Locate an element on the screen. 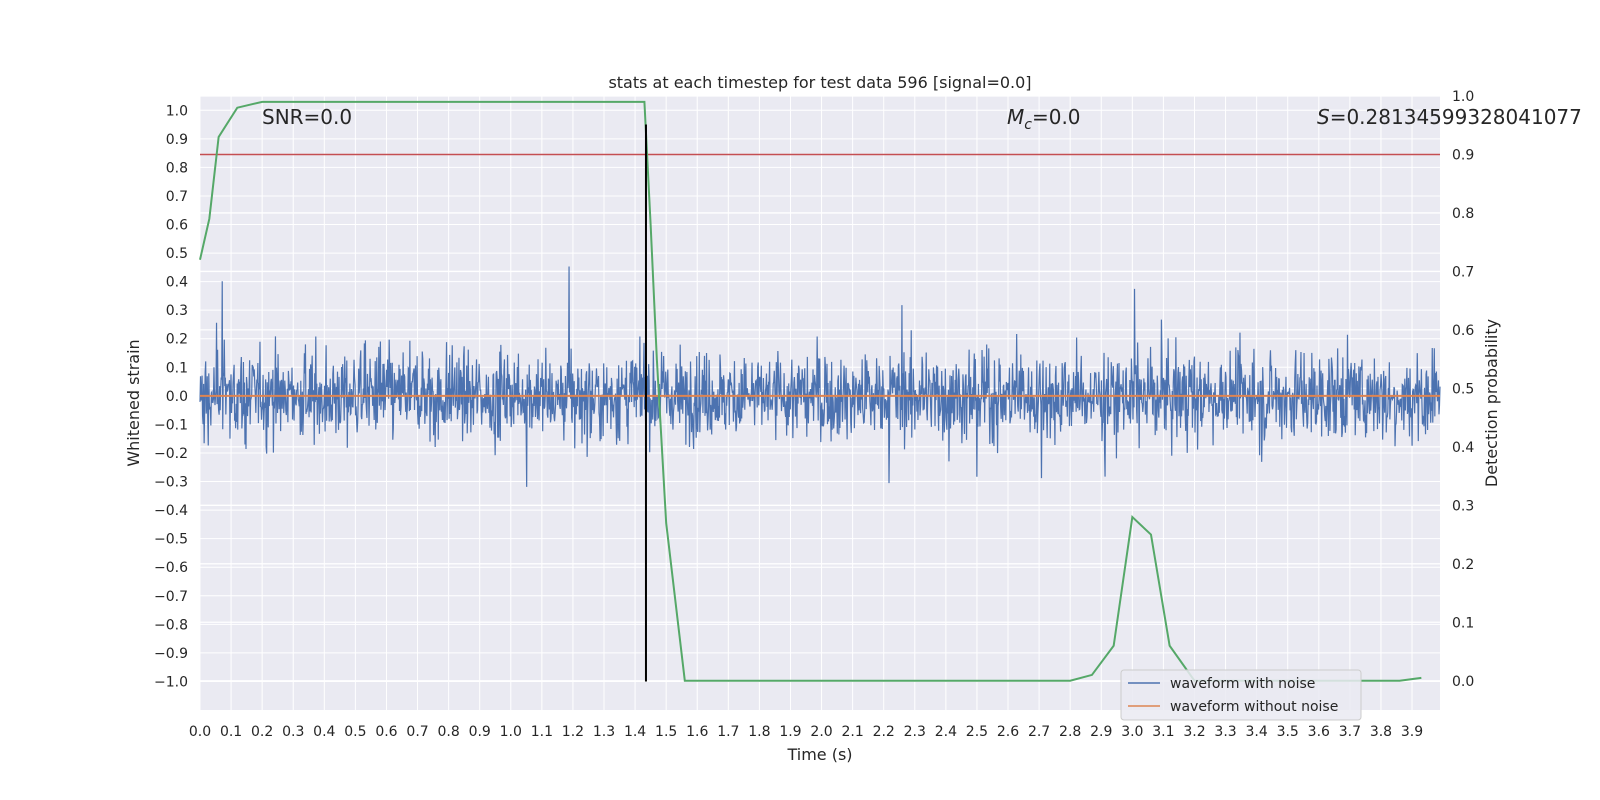  y-tick-label: 1.0 is located at coordinates (177, 111).